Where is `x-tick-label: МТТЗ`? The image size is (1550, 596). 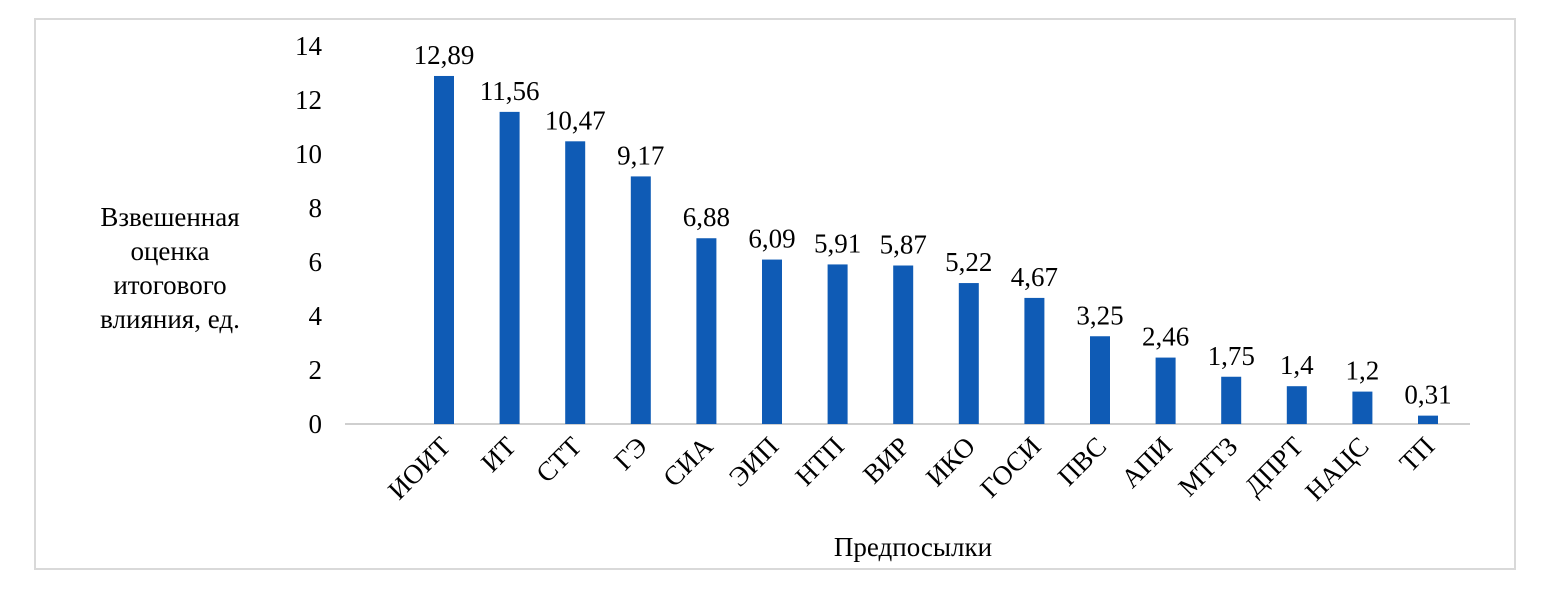 x-tick-label: МТТЗ is located at coordinates (1207, 466).